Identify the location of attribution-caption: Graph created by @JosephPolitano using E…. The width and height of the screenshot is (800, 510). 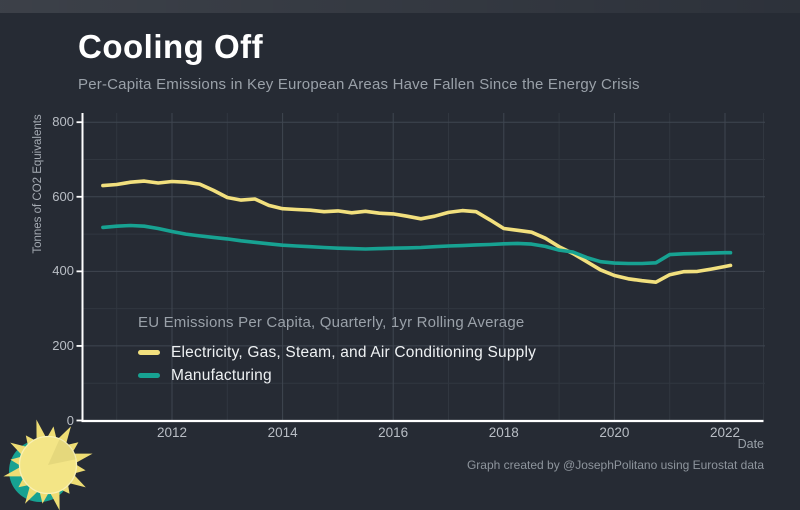
(615, 465).